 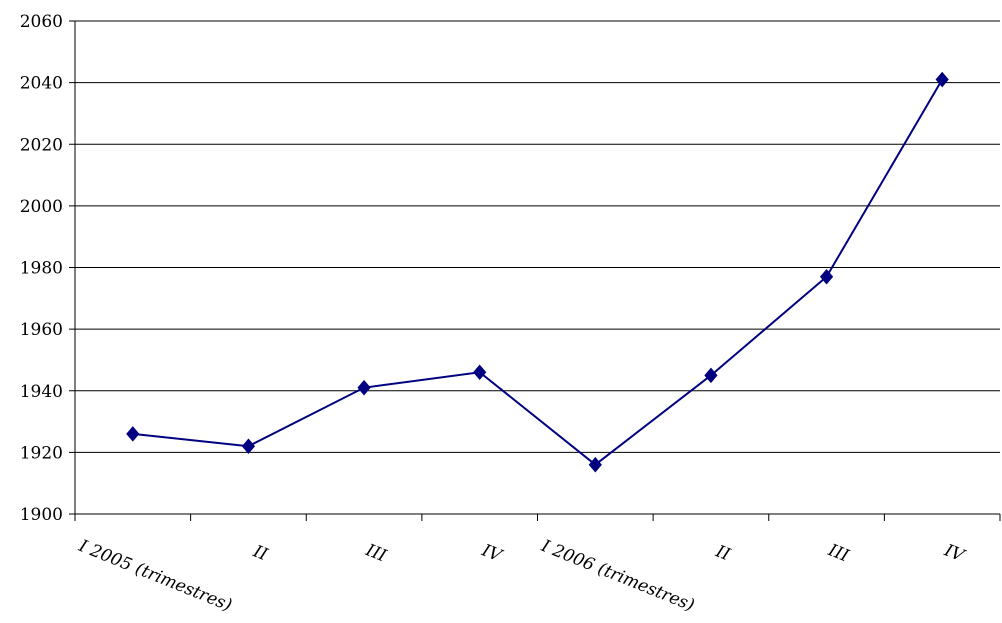 I want to click on x-tick-label: I 2006 (trimestres), so click(x=618, y=576).